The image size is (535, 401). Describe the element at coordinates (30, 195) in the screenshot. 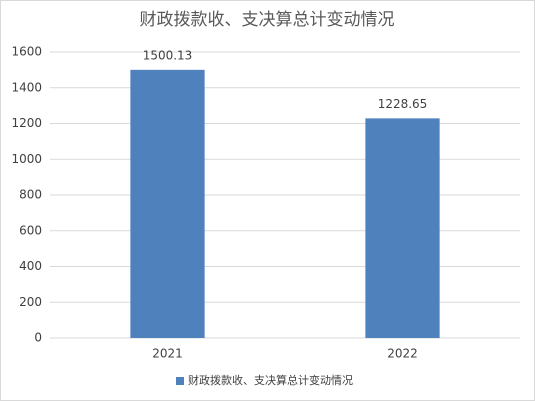

I see `y-tick-label: 800` at that location.